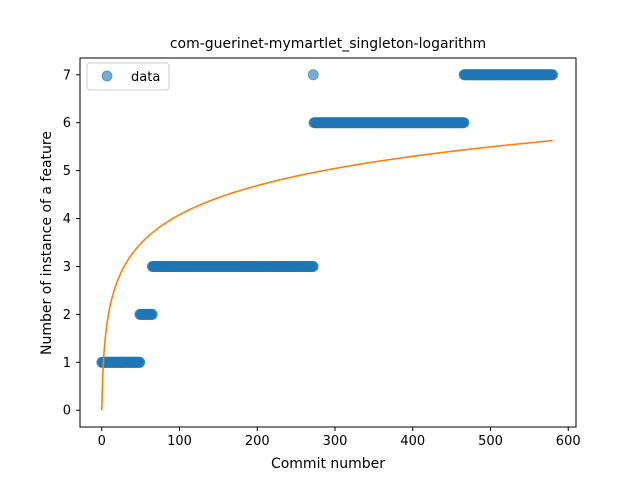 This screenshot has height=480, width=640. I want to click on x-axis-ticks: 0 100 200 300 400 500 600, so click(339, 438).